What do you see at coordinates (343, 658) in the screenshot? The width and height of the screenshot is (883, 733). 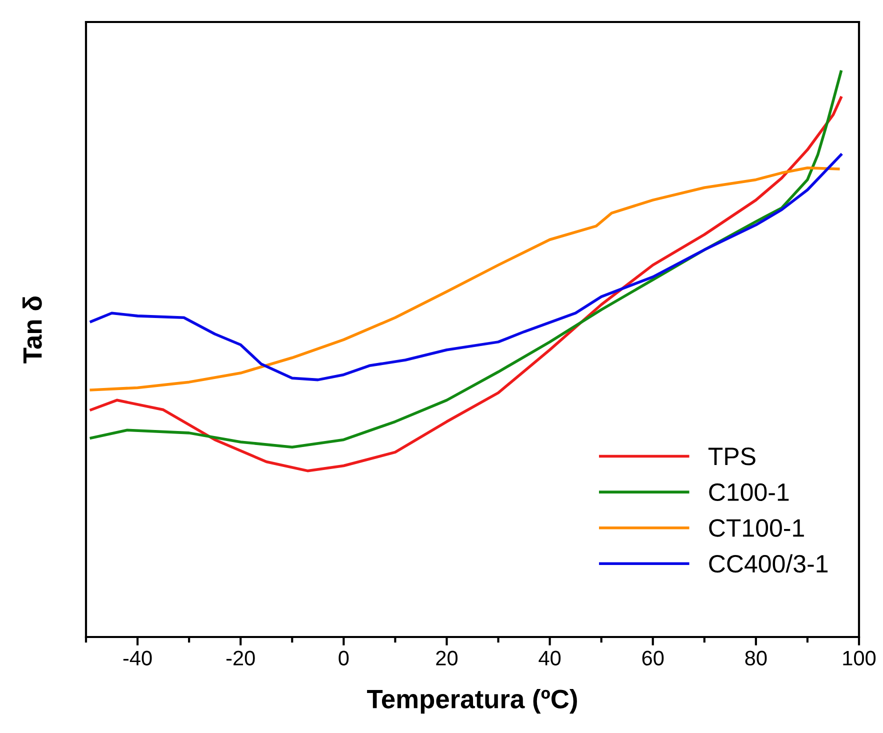 I see `x-tick-label: 0` at bounding box center [343, 658].